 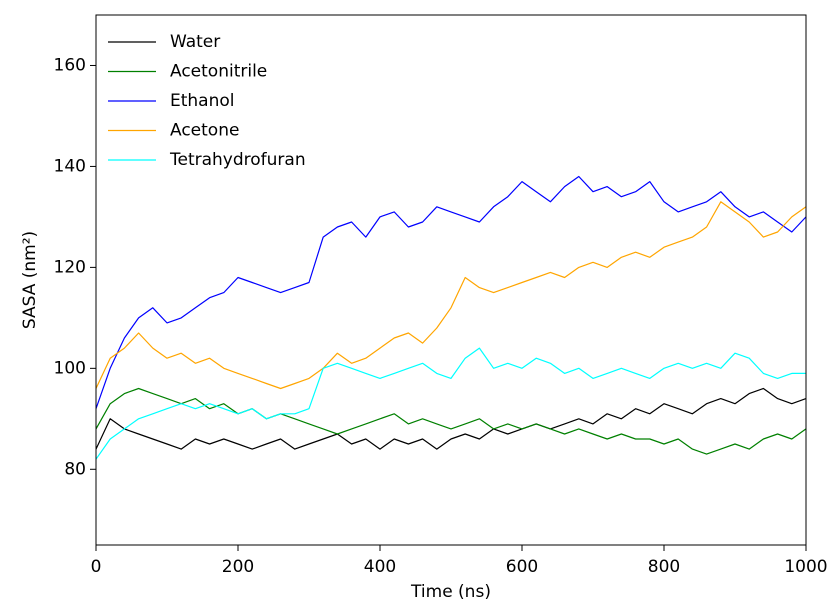 What do you see at coordinates (75, 469) in the screenshot?
I see `y-tick-label: 80` at bounding box center [75, 469].